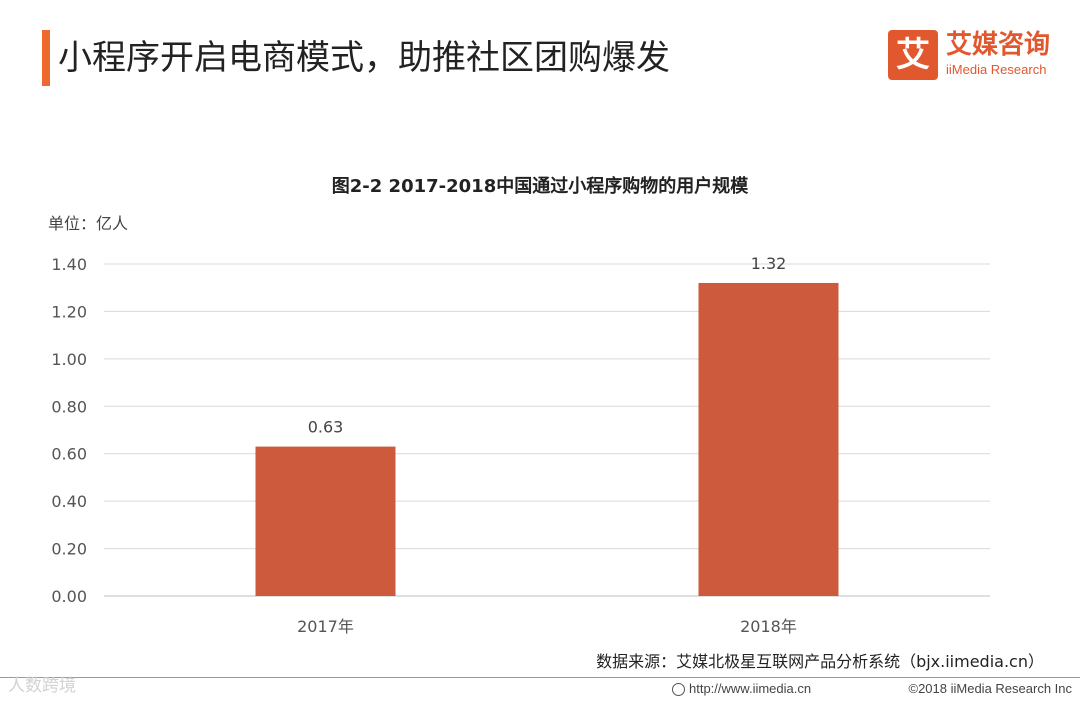  What do you see at coordinates (69, 264) in the screenshot?
I see `y-tick-label: 1.40` at bounding box center [69, 264].